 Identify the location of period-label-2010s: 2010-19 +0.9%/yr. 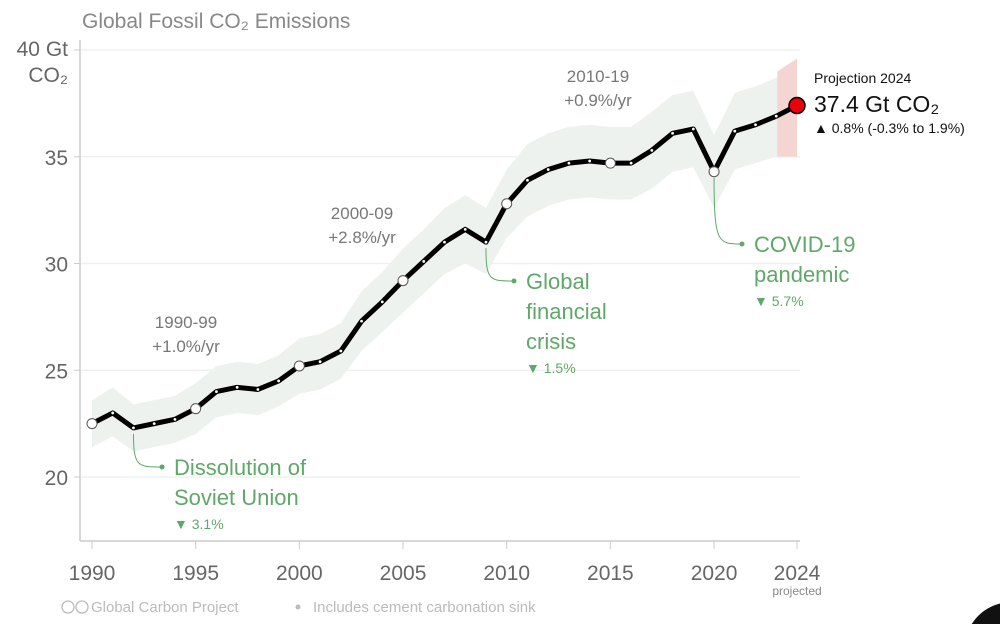
(598, 88).